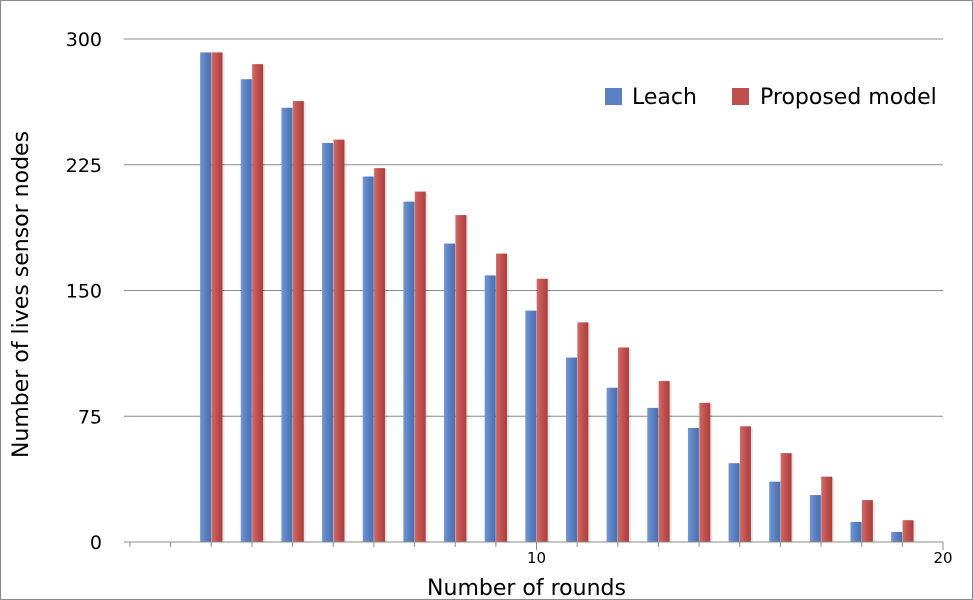 The image size is (973, 600). I want to click on x-tick-label: 10, so click(536, 558).